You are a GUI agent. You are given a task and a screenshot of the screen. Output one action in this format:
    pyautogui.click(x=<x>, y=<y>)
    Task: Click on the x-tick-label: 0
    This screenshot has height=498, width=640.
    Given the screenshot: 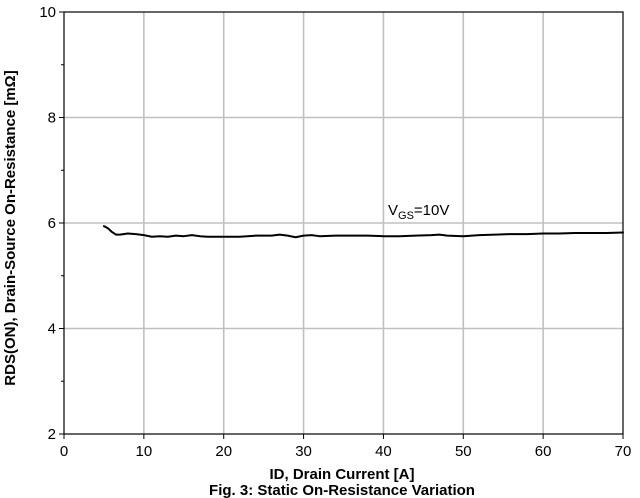 What is the action you would take?
    pyautogui.click(x=64, y=451)
    